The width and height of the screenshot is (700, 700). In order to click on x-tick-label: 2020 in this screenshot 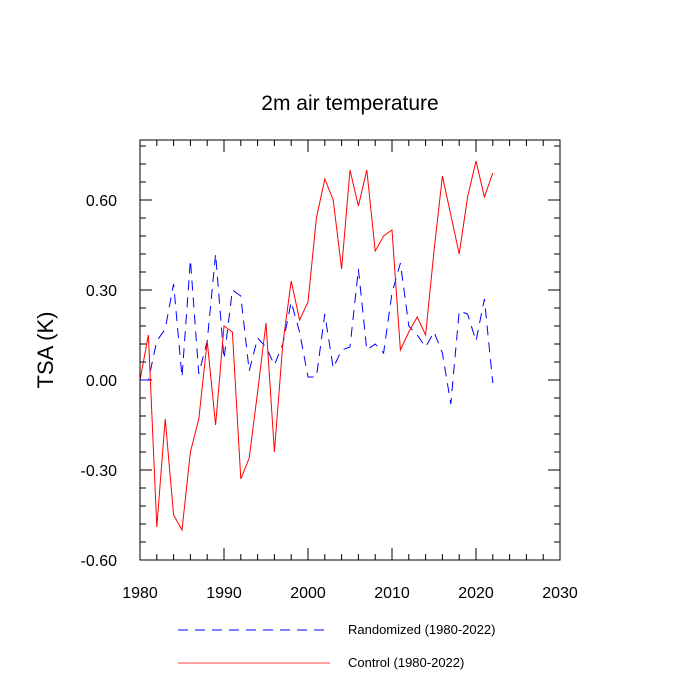, I will do `click(476, 593)`.